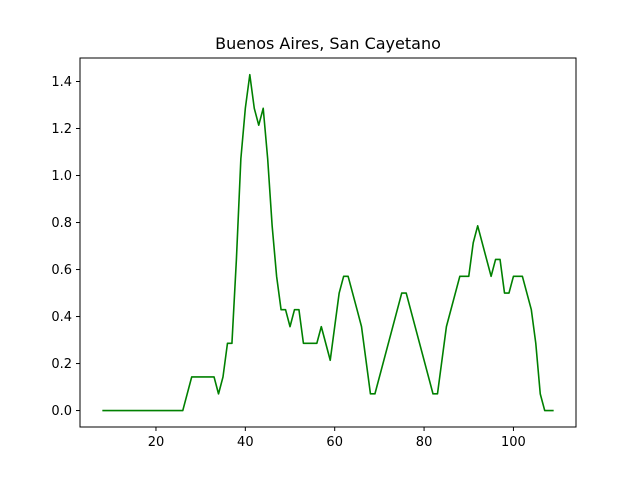 The width and height of the screenshot is (640, 480). Describe the element at coordinates (424, 442) in the screenshot. I see `x-tick-label: 80` at that location.